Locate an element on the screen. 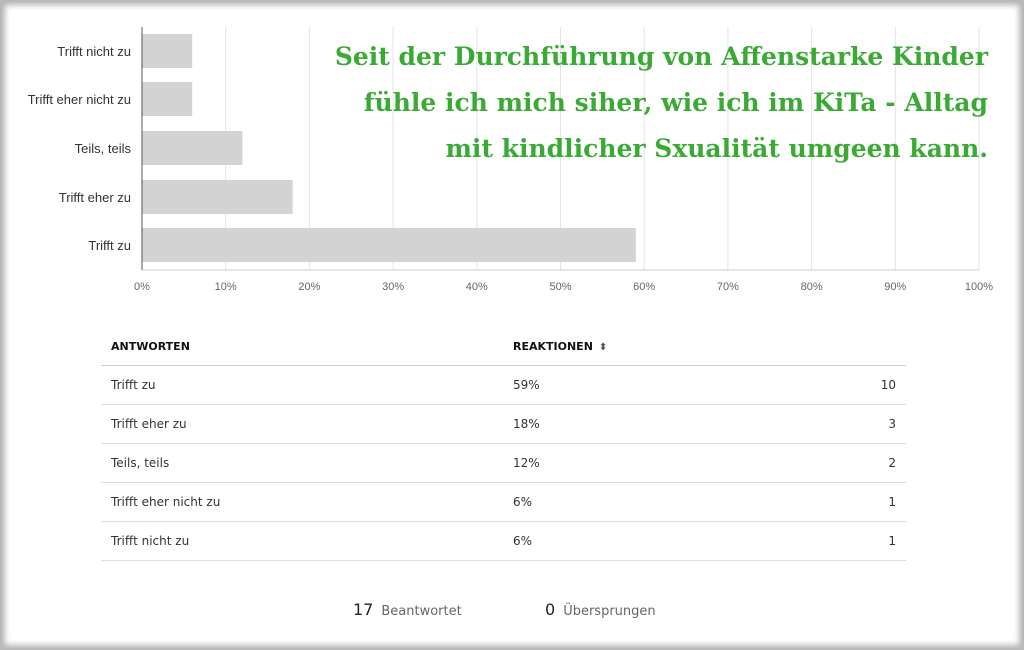 The width and height of the screenshot is (1024, 650). skipped-summary: 0 Übersprungen is located at coordinates (600, 609).